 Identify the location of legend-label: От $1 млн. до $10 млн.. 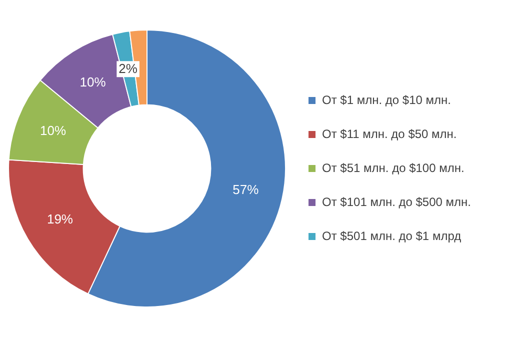
(386, 99).